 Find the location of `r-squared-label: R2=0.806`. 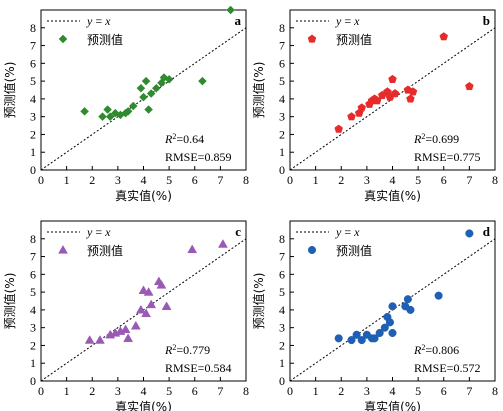

r-squared-label: R2=0.806 is located at coordinates (436, 350).